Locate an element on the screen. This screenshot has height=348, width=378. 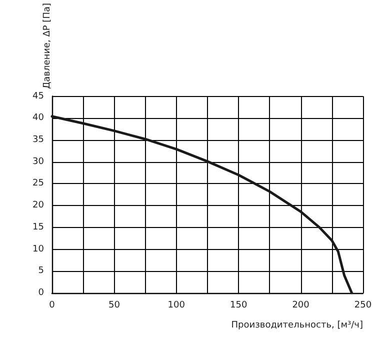
x-axis-title: Производительность, [м³/ч] is located at coordinates (297, 325).